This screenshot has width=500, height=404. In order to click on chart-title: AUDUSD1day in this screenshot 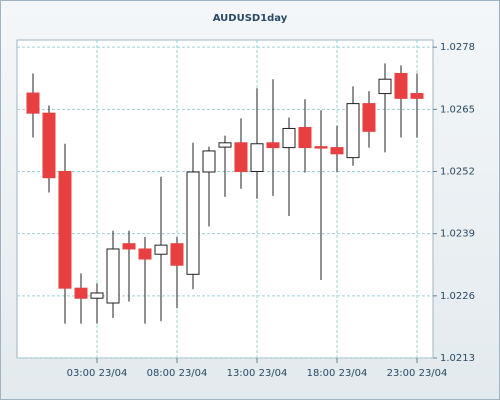, I will do `click(250, 18)`.